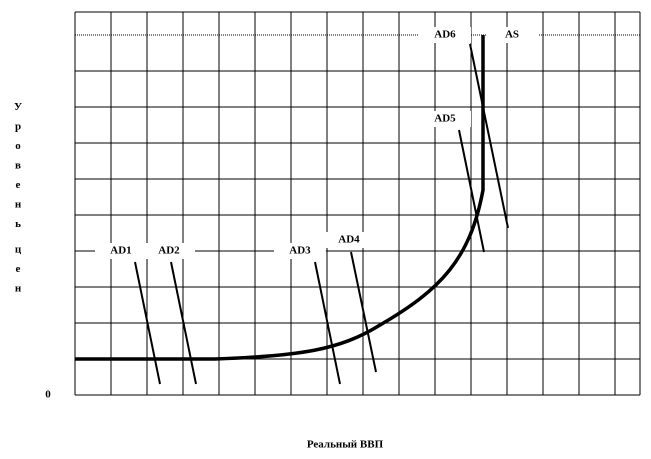  I want to click on y-label-letter: ц, so click(18, 249).